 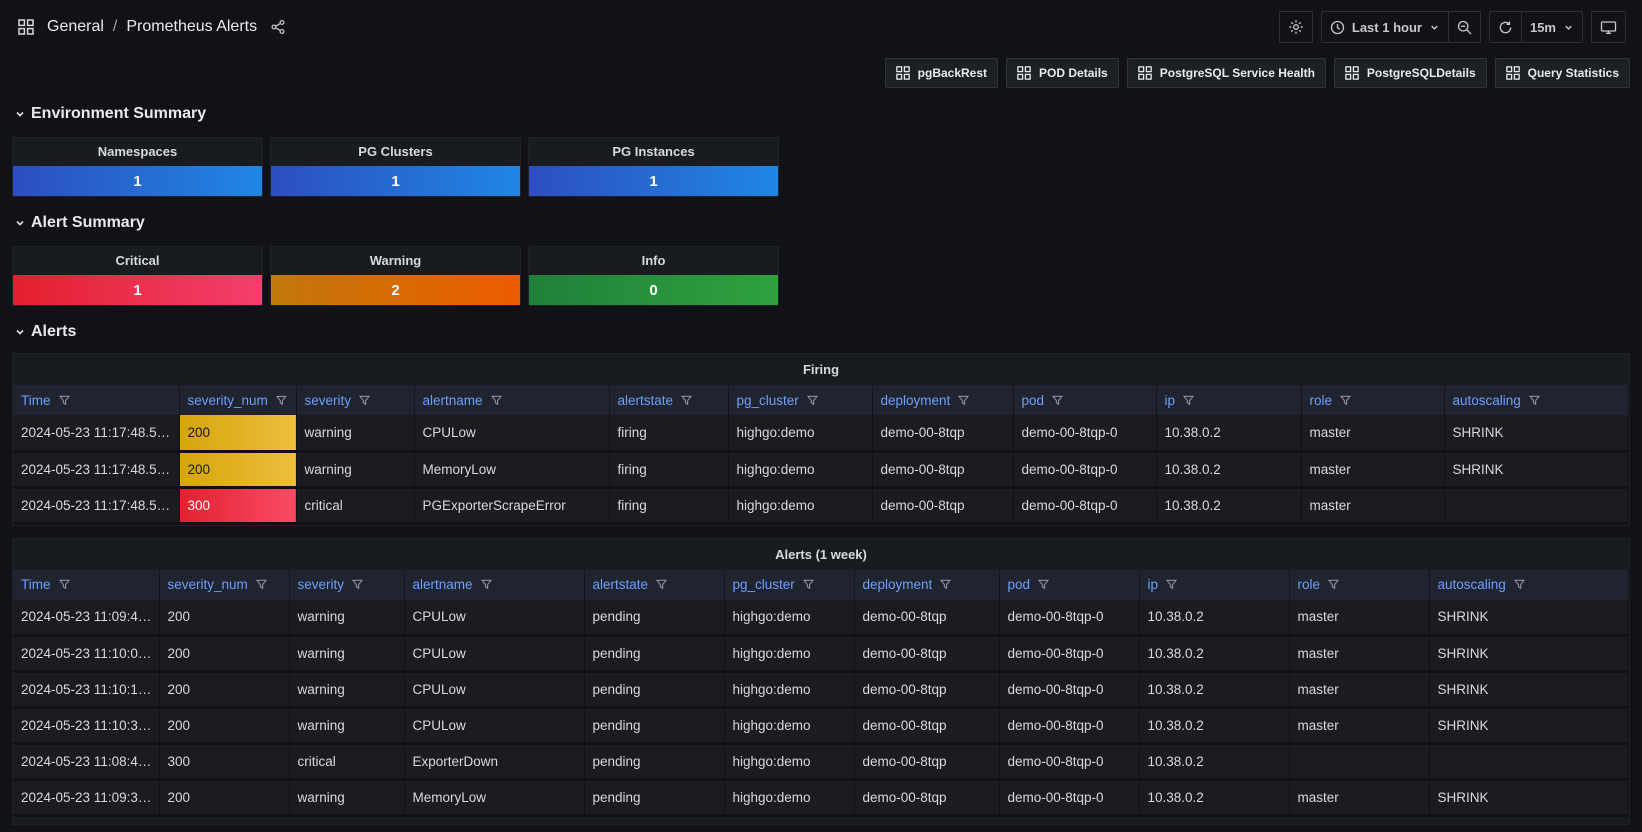 What do you see at coordinates (1562, 73) in the screenshot?
I see `dashboard-link-query-statistics: Query Statistics` at bounding box center [1562, 73].